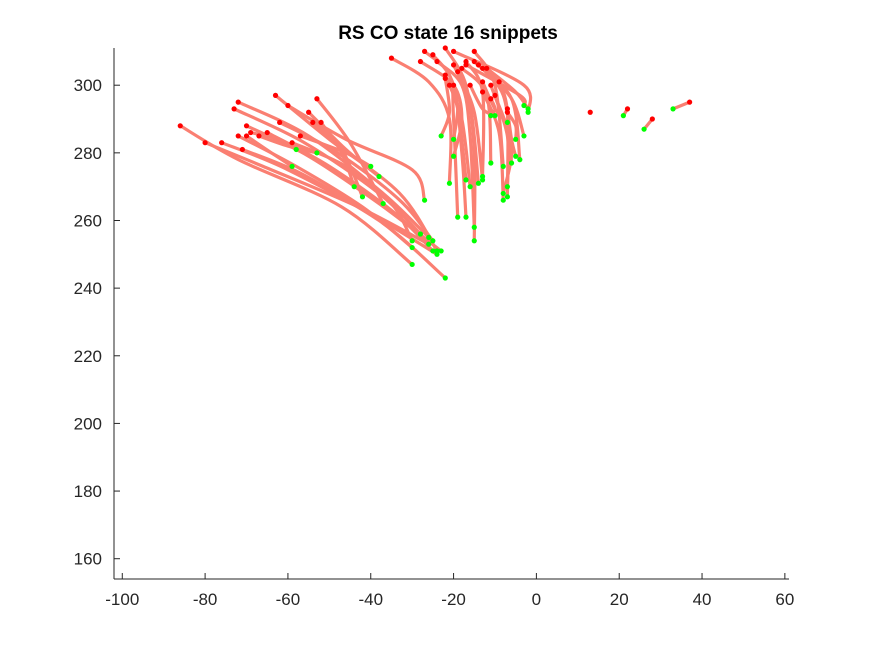 The width and height of the screenshot is (875, 656). I want to click on x-tick-label: 20, so click(619, 599).